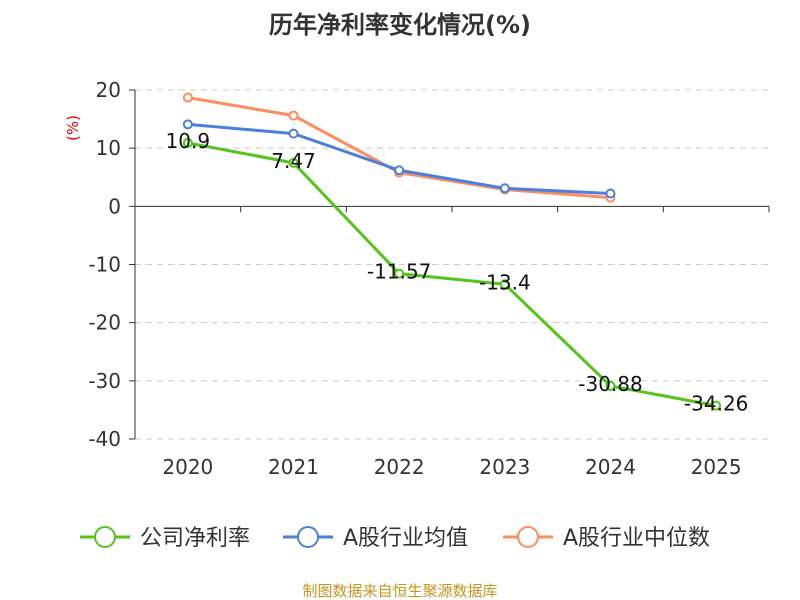 The width and height of the screenshot is (800, 600). I want to click on x-tick-label: 2025, so click(716, 467).